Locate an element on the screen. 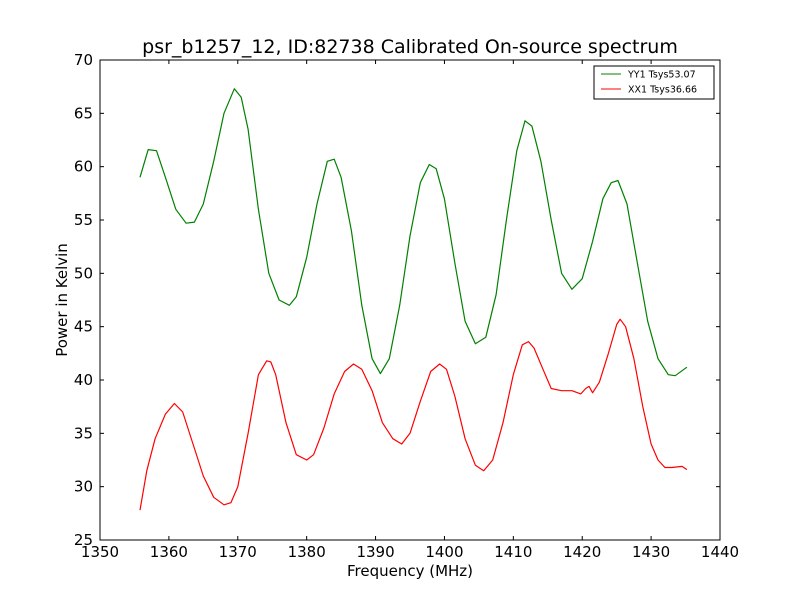 Image resolution: width=800 pixels, height=600 pixels. x-tick-label: 1400 is located at coordinates (444, 552).